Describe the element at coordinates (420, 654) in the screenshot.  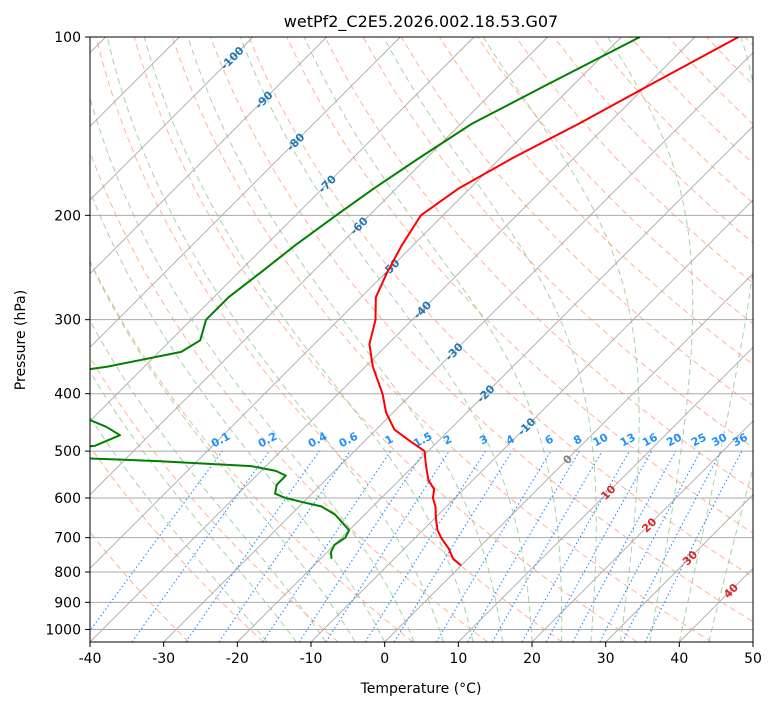
I see `x-axis: -40 -30 -20 -10 0 10 20 30 40 50` at that location.